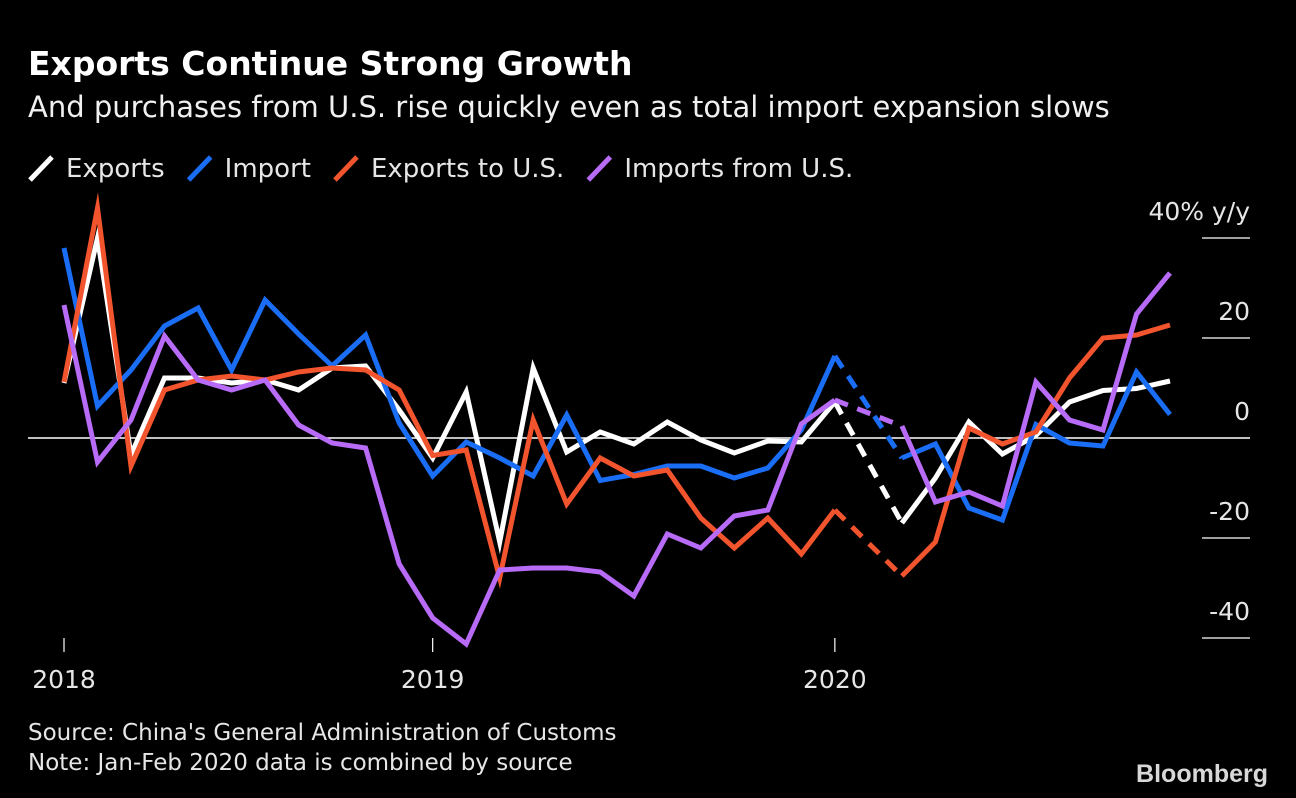 The height and width of the screenshot is (798, 1296). I want to click on y-tick-label: -40, so click(1229, 611).